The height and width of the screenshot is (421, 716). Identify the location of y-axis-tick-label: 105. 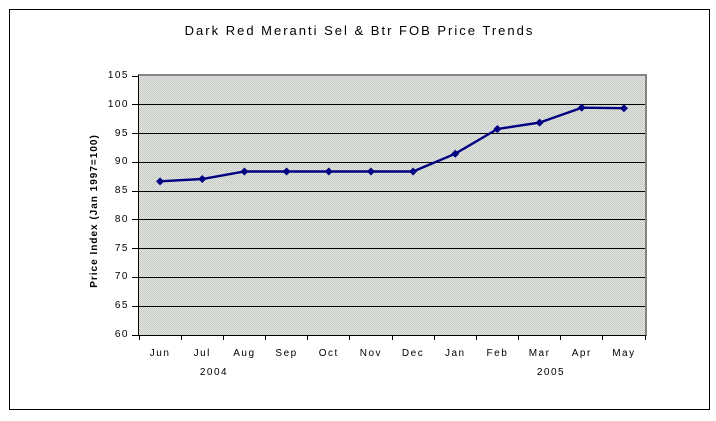
(118, 75).